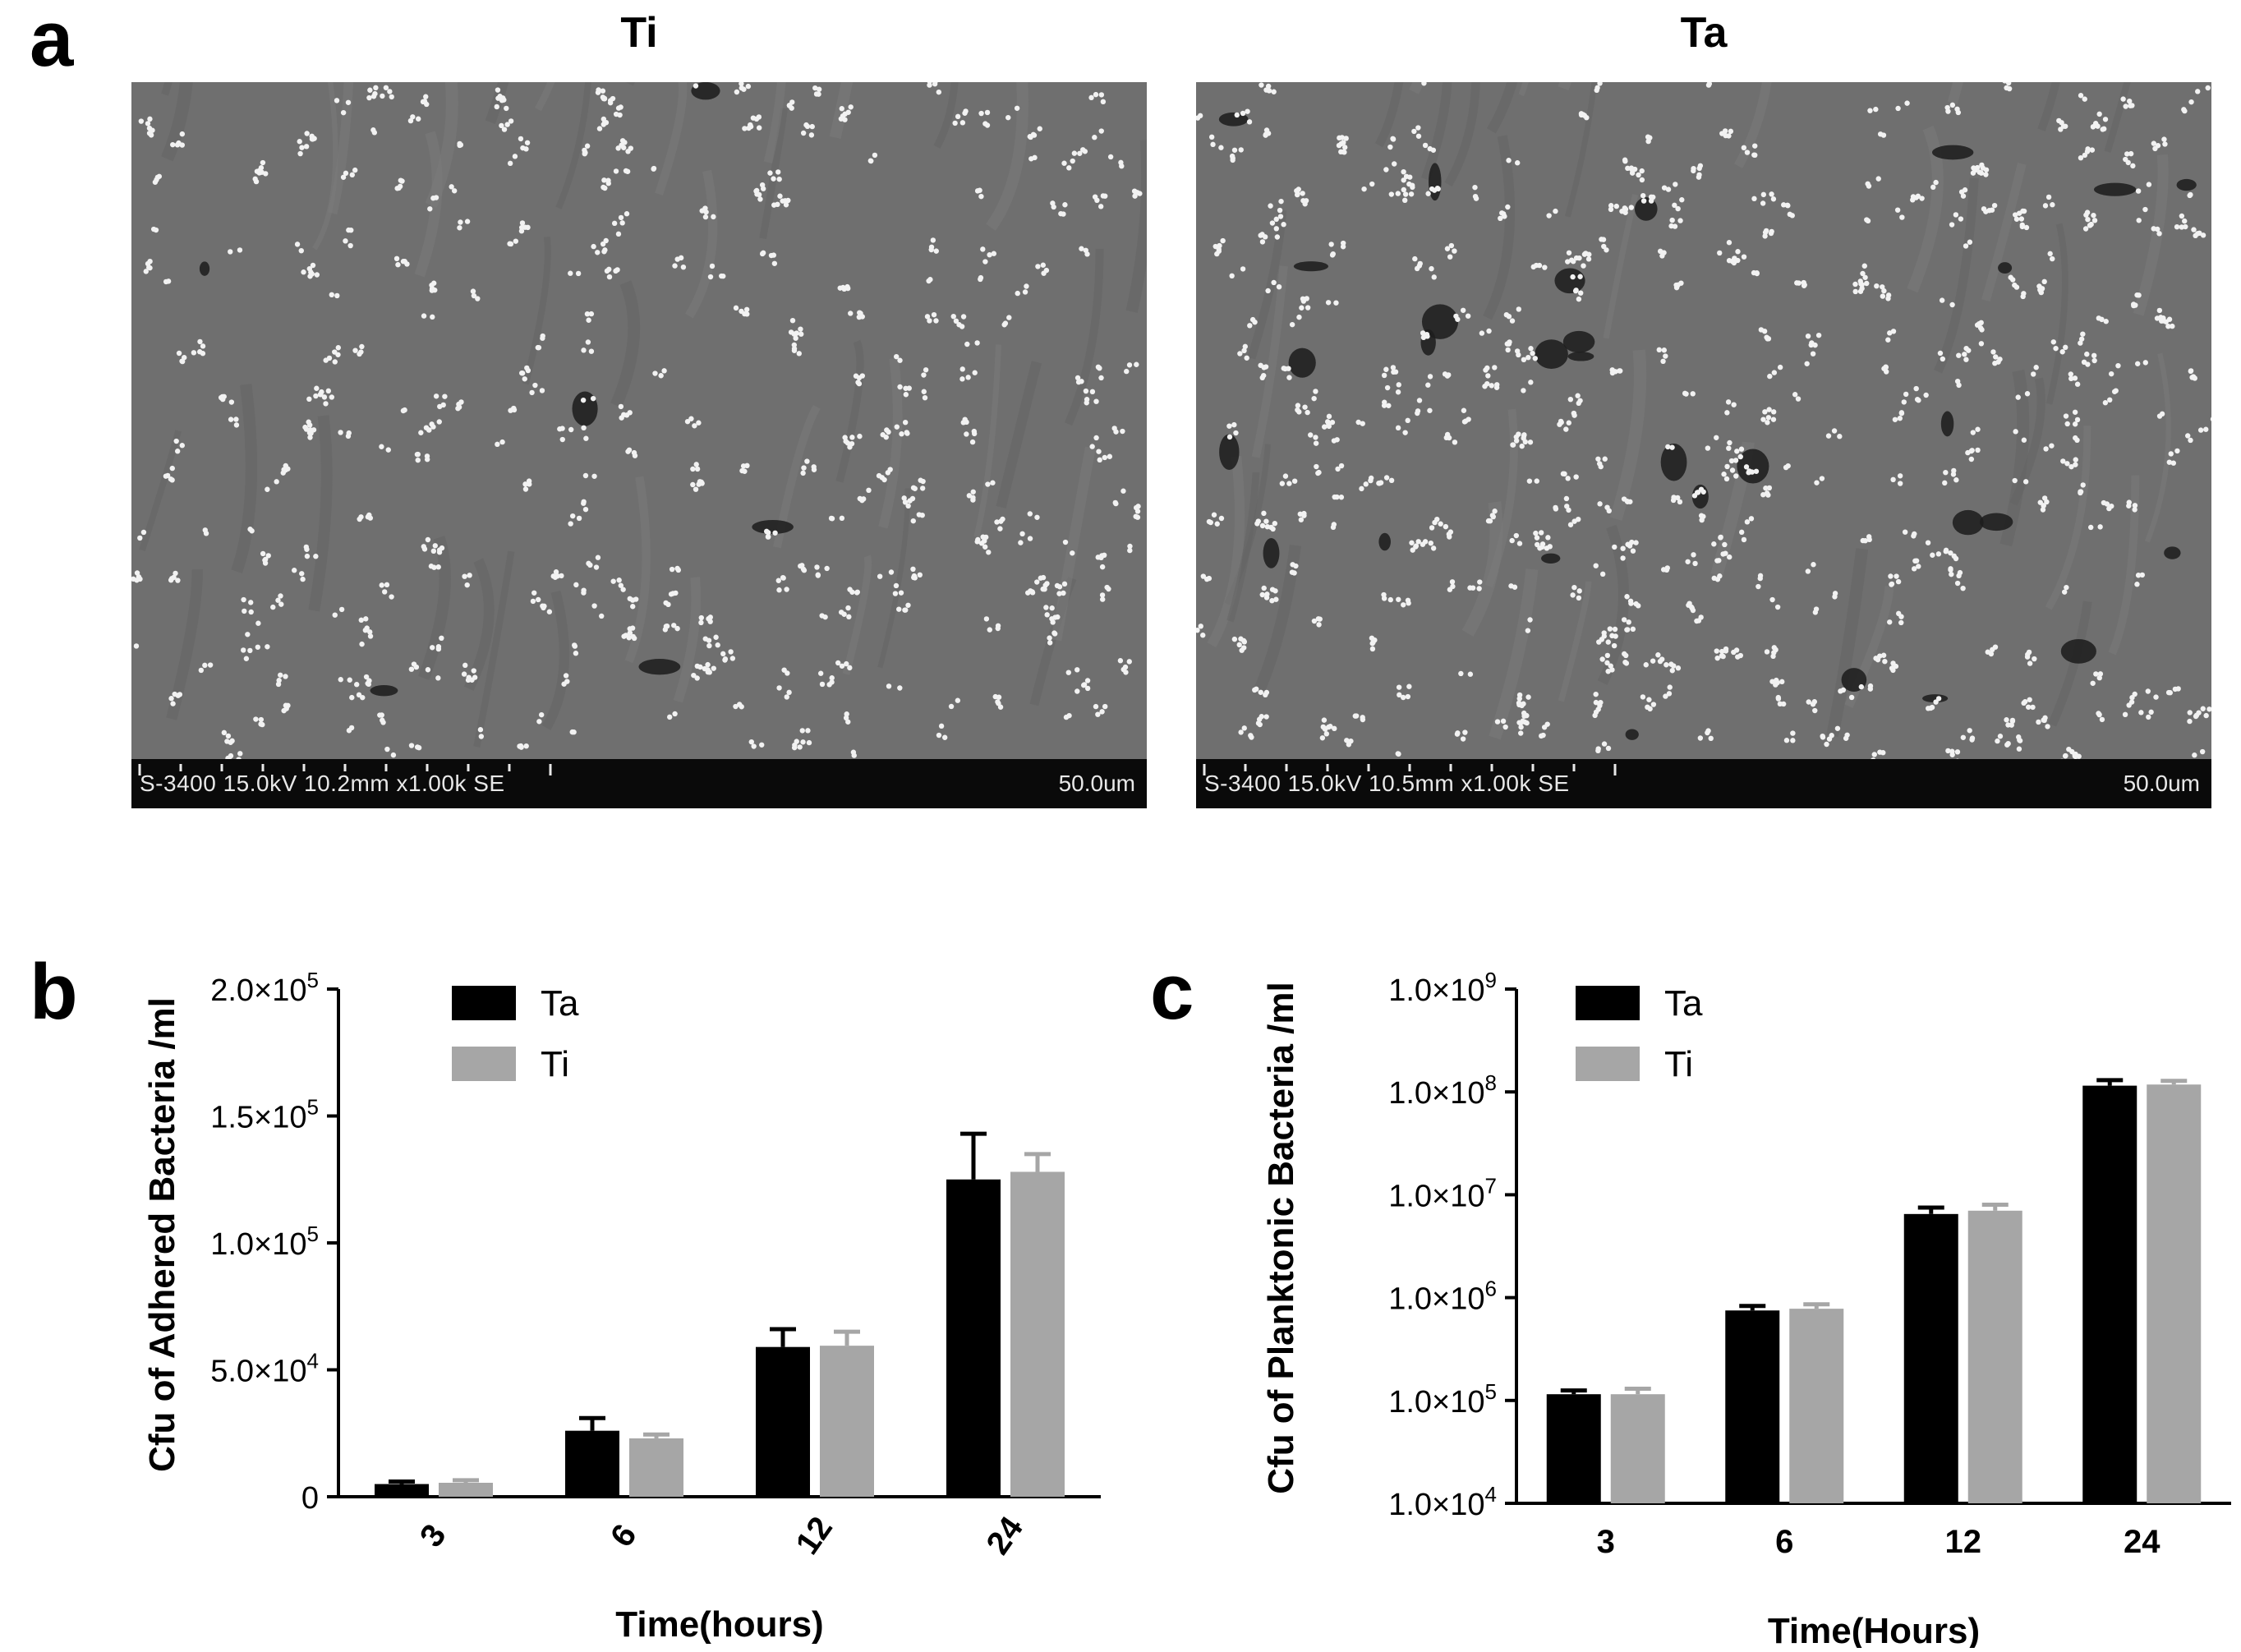 The image size is (2241, 1652). What do you see at coordinates (719, 1624) in the screenshot?
I see `x-axis-title: Time(hours)` at bounding box center [719, 1624].